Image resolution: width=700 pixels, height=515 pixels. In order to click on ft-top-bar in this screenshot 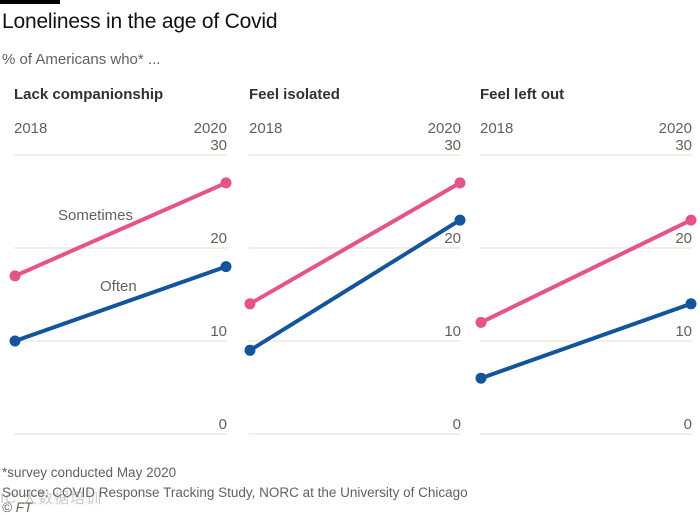, I will do `click(30, 2)`.